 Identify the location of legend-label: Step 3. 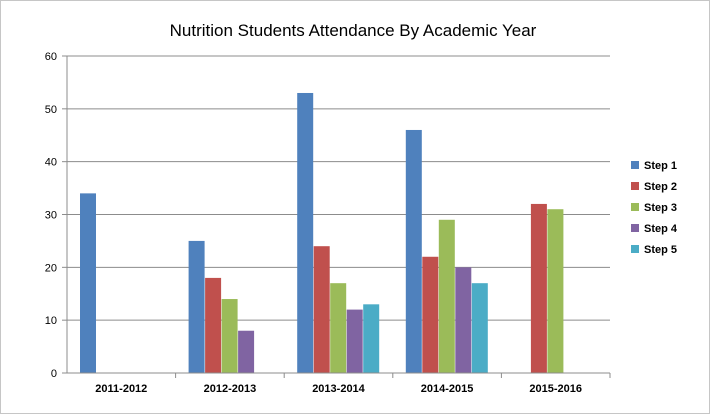
(660, 208).